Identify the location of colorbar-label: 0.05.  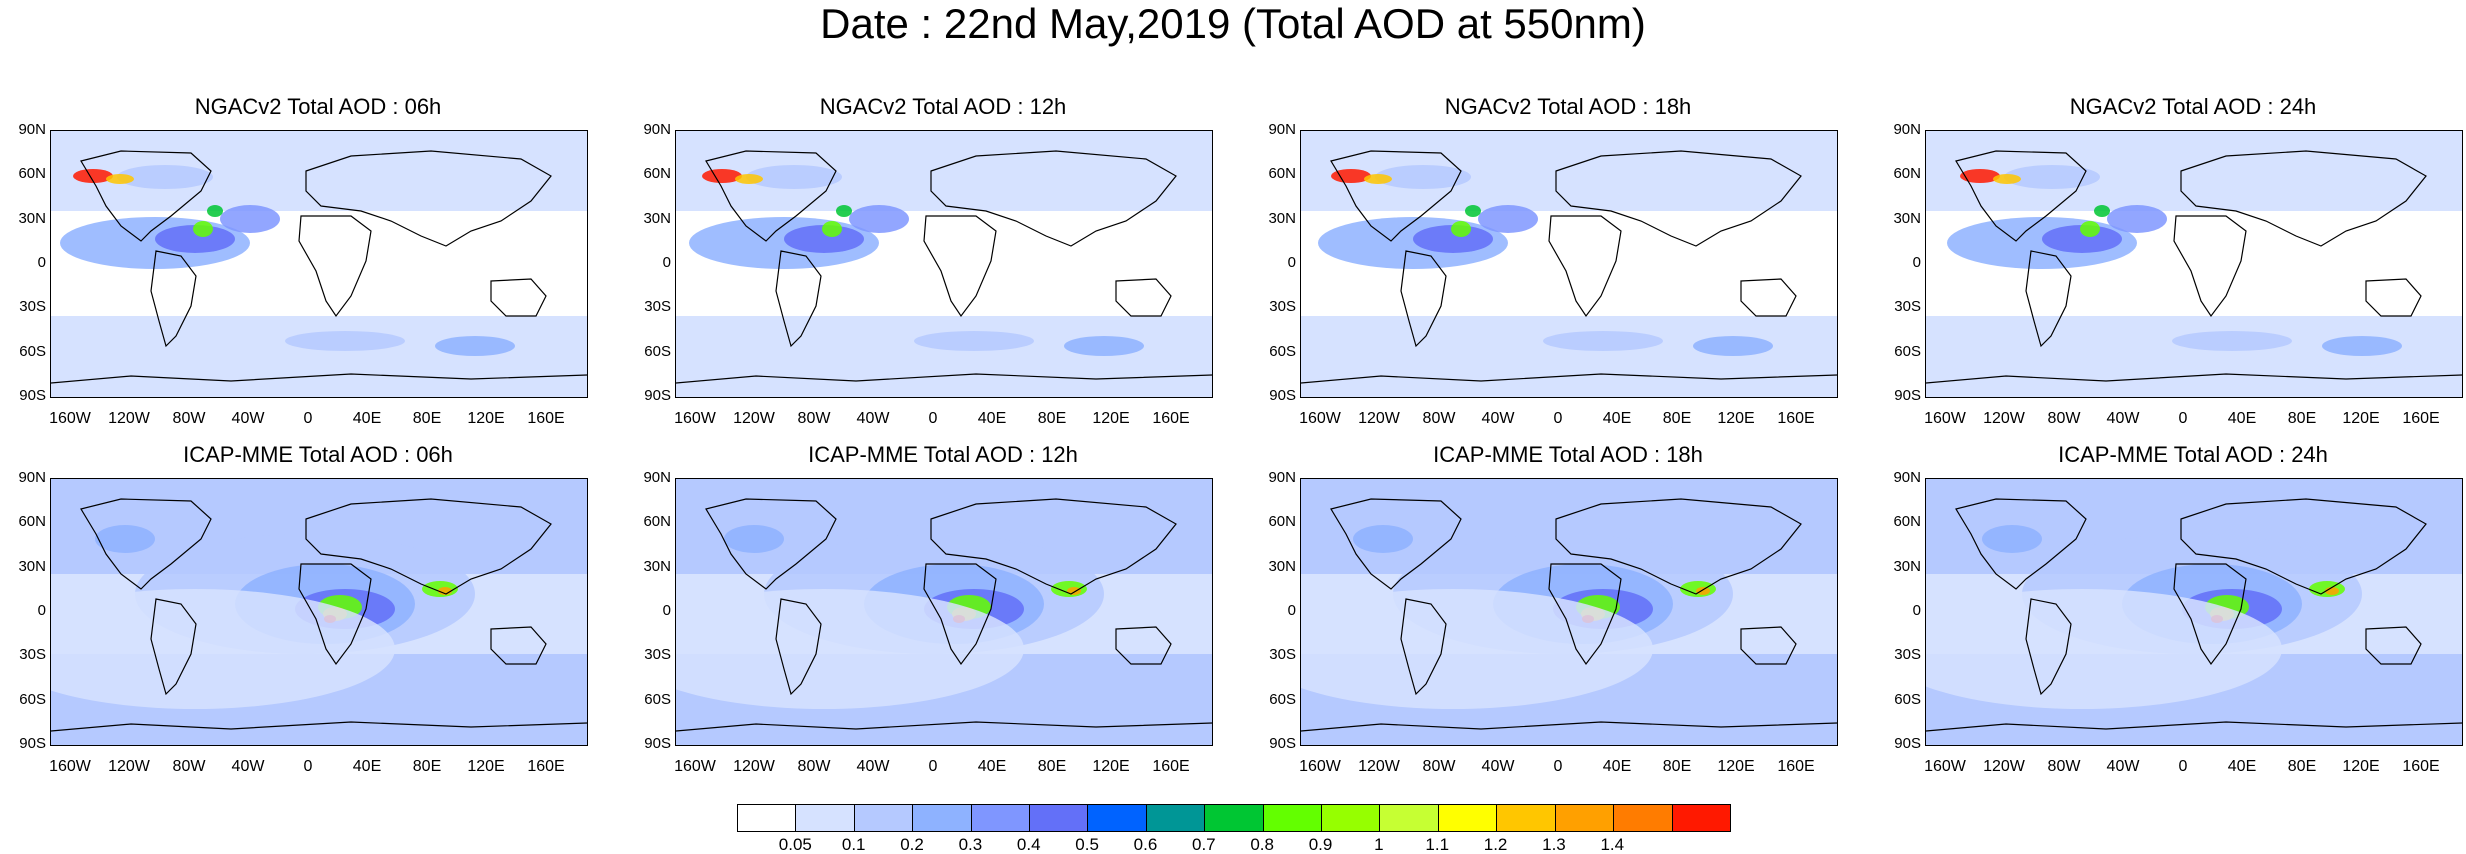
(795, 844).